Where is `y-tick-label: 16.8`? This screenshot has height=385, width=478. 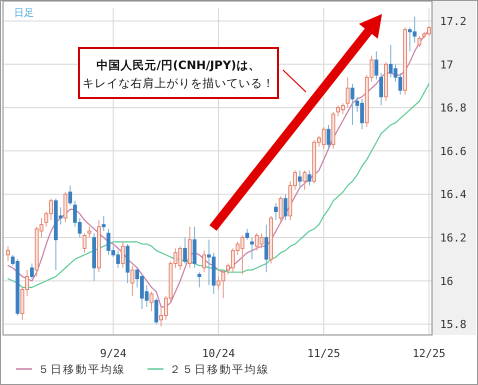 y-tick-label: 16.8 is located at coordinates (453, 108).